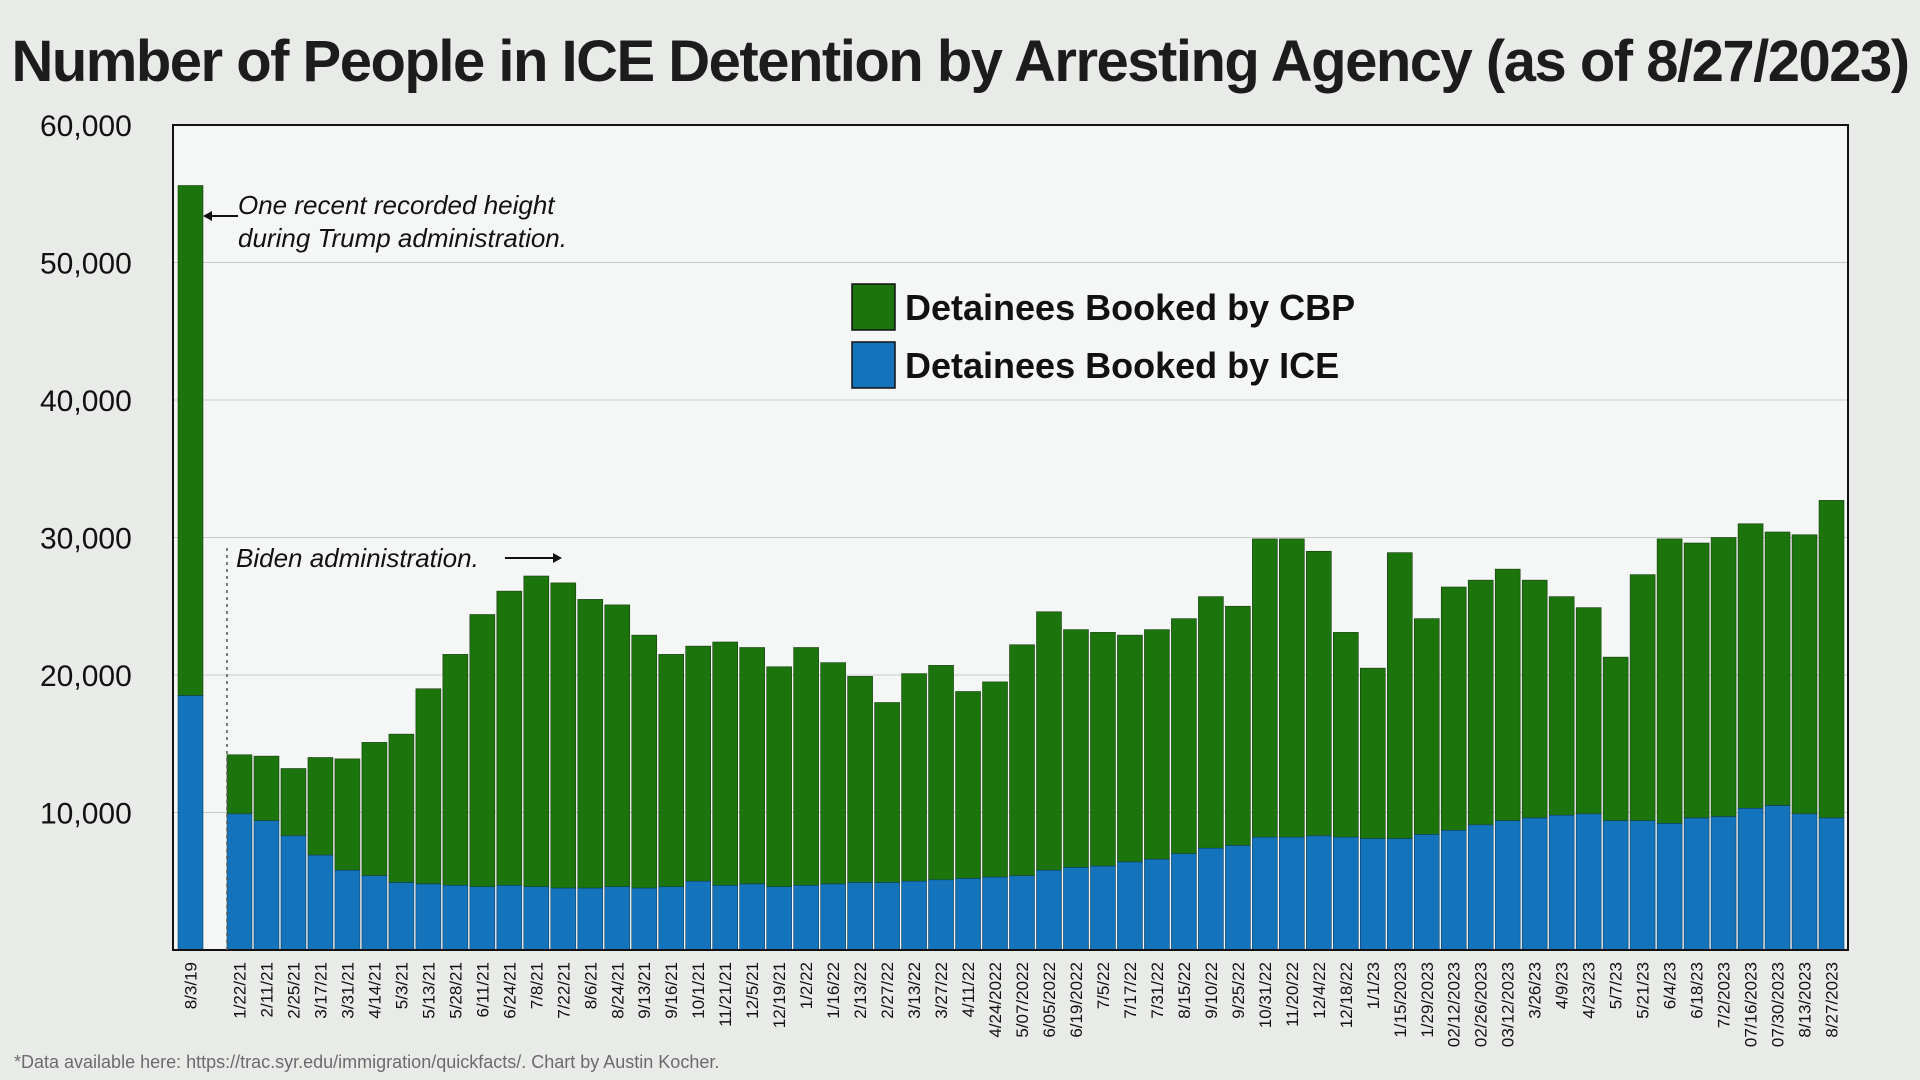 The image size is (1920, 1080). I want to click on x-tick-label: 1/1/23, so click(1373, 985).